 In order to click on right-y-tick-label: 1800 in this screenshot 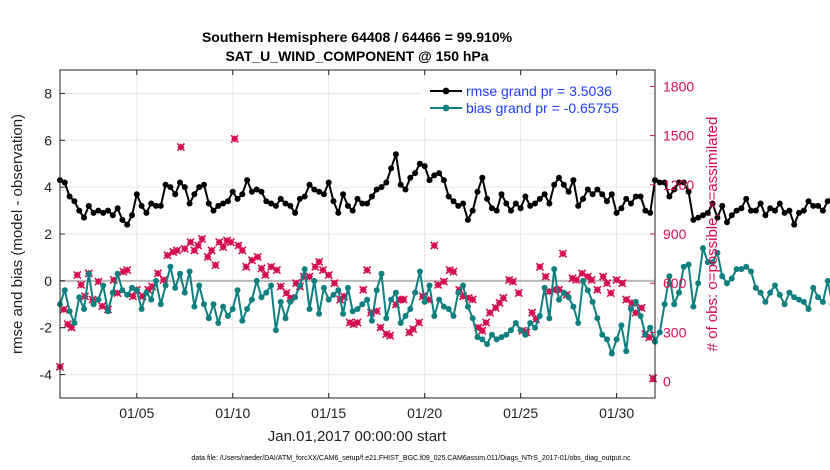, I will do `click(678, 86)`.